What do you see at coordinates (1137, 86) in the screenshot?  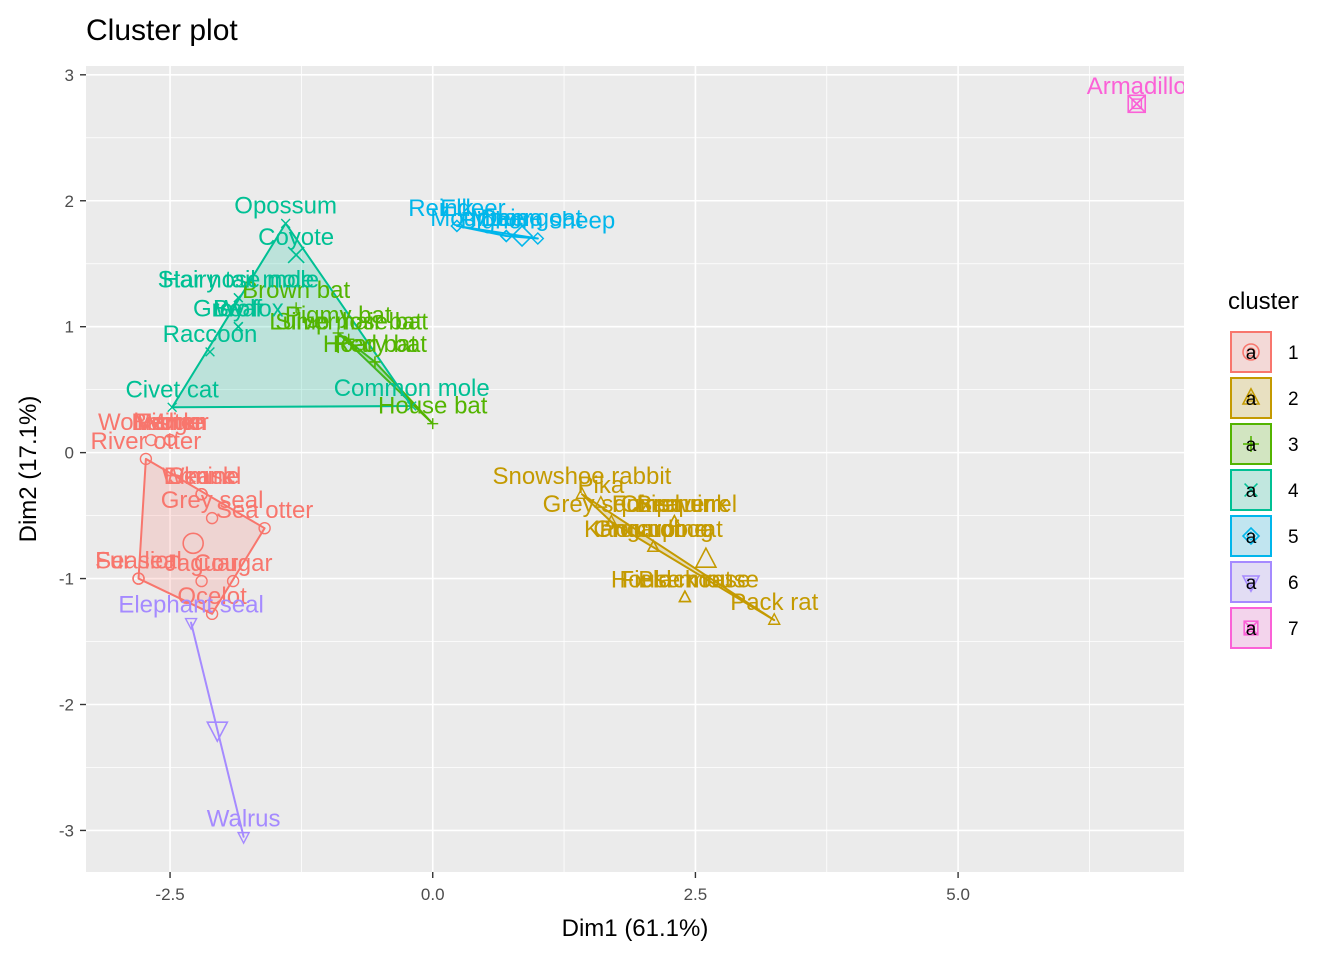 I see `point-label: Armadillo` at bounding box center [1137, 86].